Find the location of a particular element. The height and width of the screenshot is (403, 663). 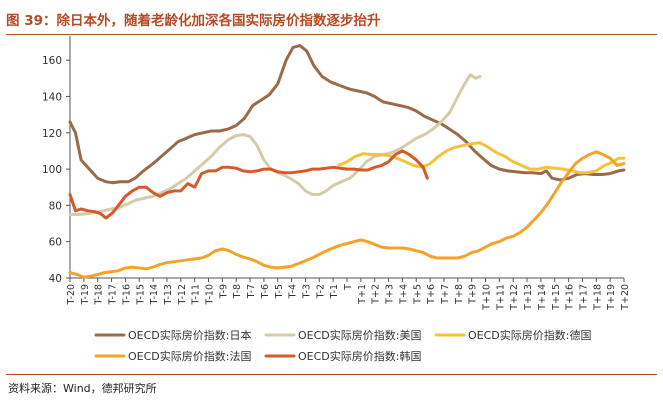

x-tick-label: T-11 is located at coordinates (196, 294).